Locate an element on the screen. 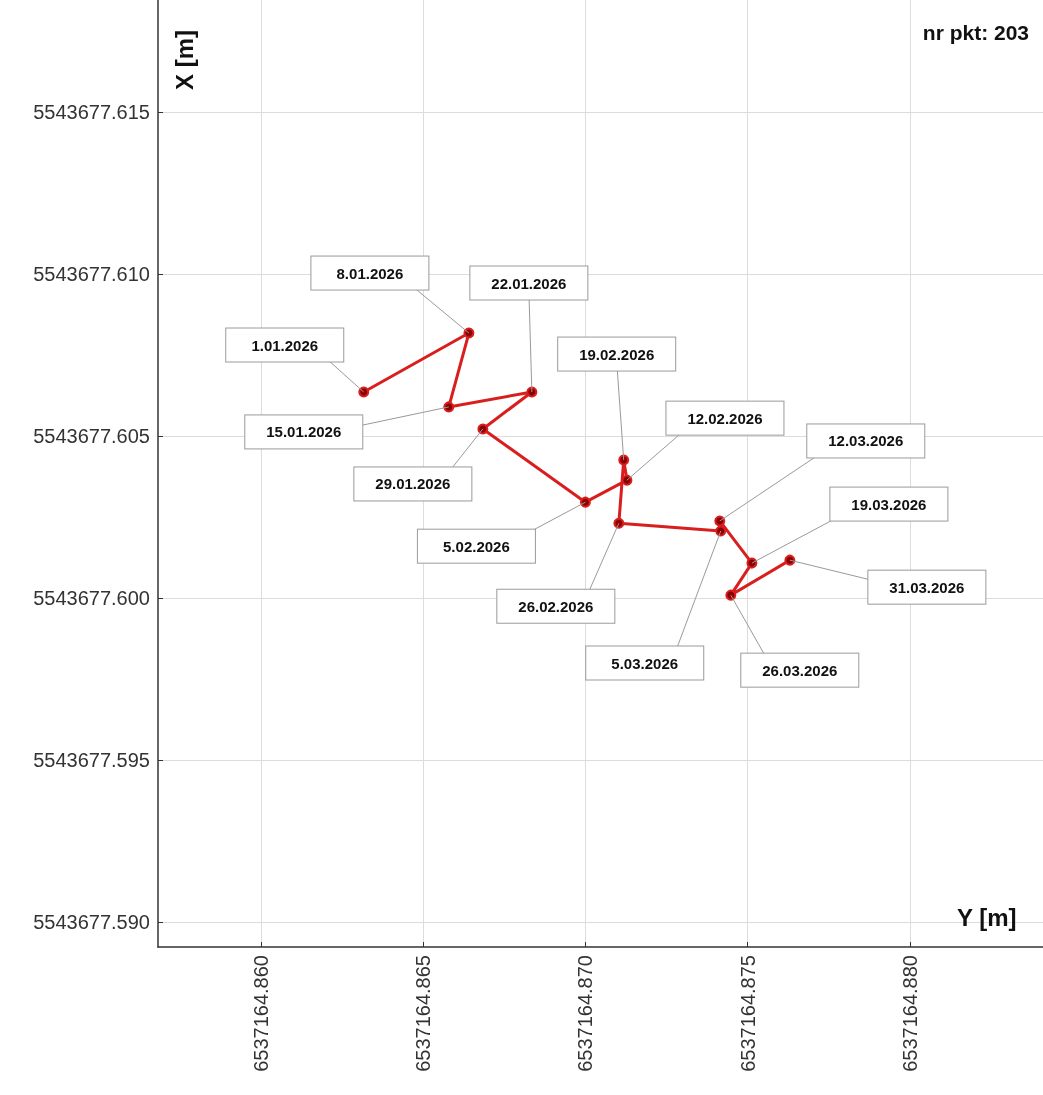 The width and height of the screenshot is (1043, 1095). x-tick-label: 6537164.870 is located at coordinates (585, 1013).